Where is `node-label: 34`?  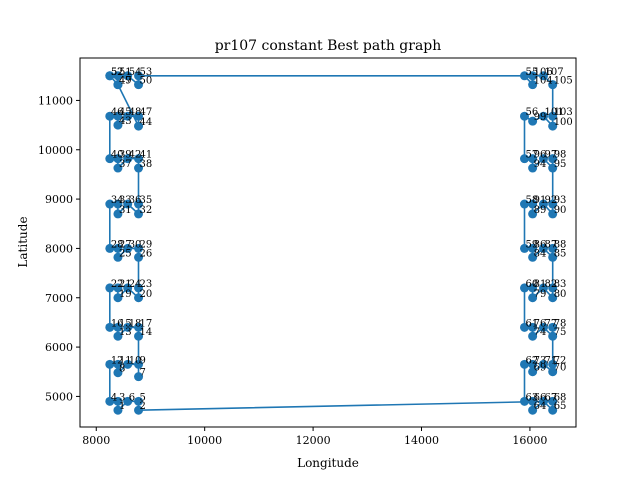 node-label: 34 is located at coordinates (117, 200).